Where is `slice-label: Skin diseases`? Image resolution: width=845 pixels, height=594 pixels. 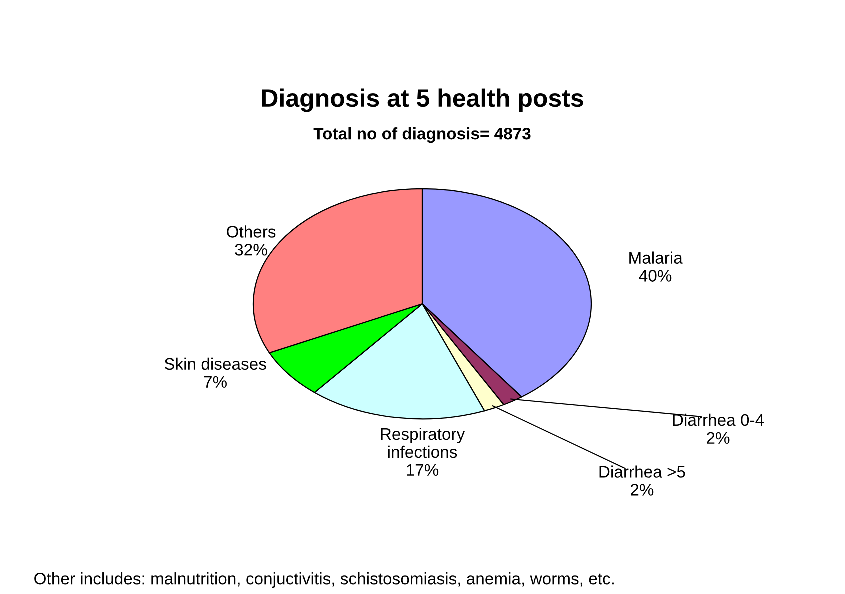 slice-label: Skin diseases is located at coordinates (215, 364).